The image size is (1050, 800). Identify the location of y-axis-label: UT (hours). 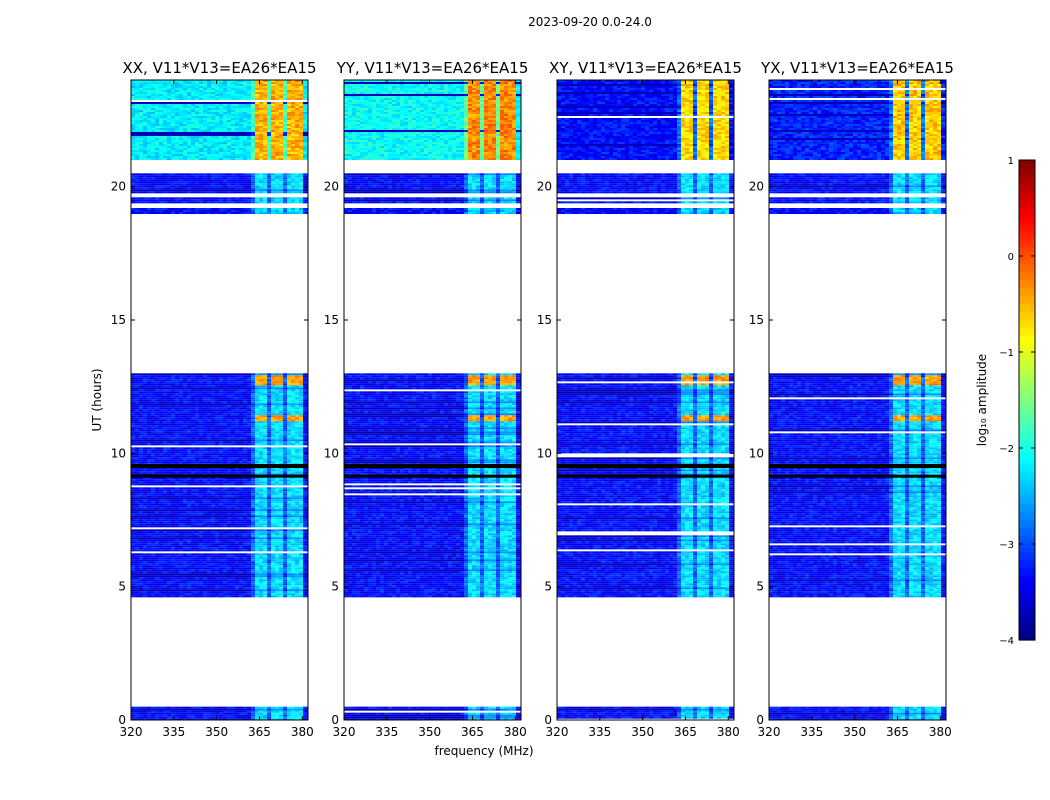
(97, 399).